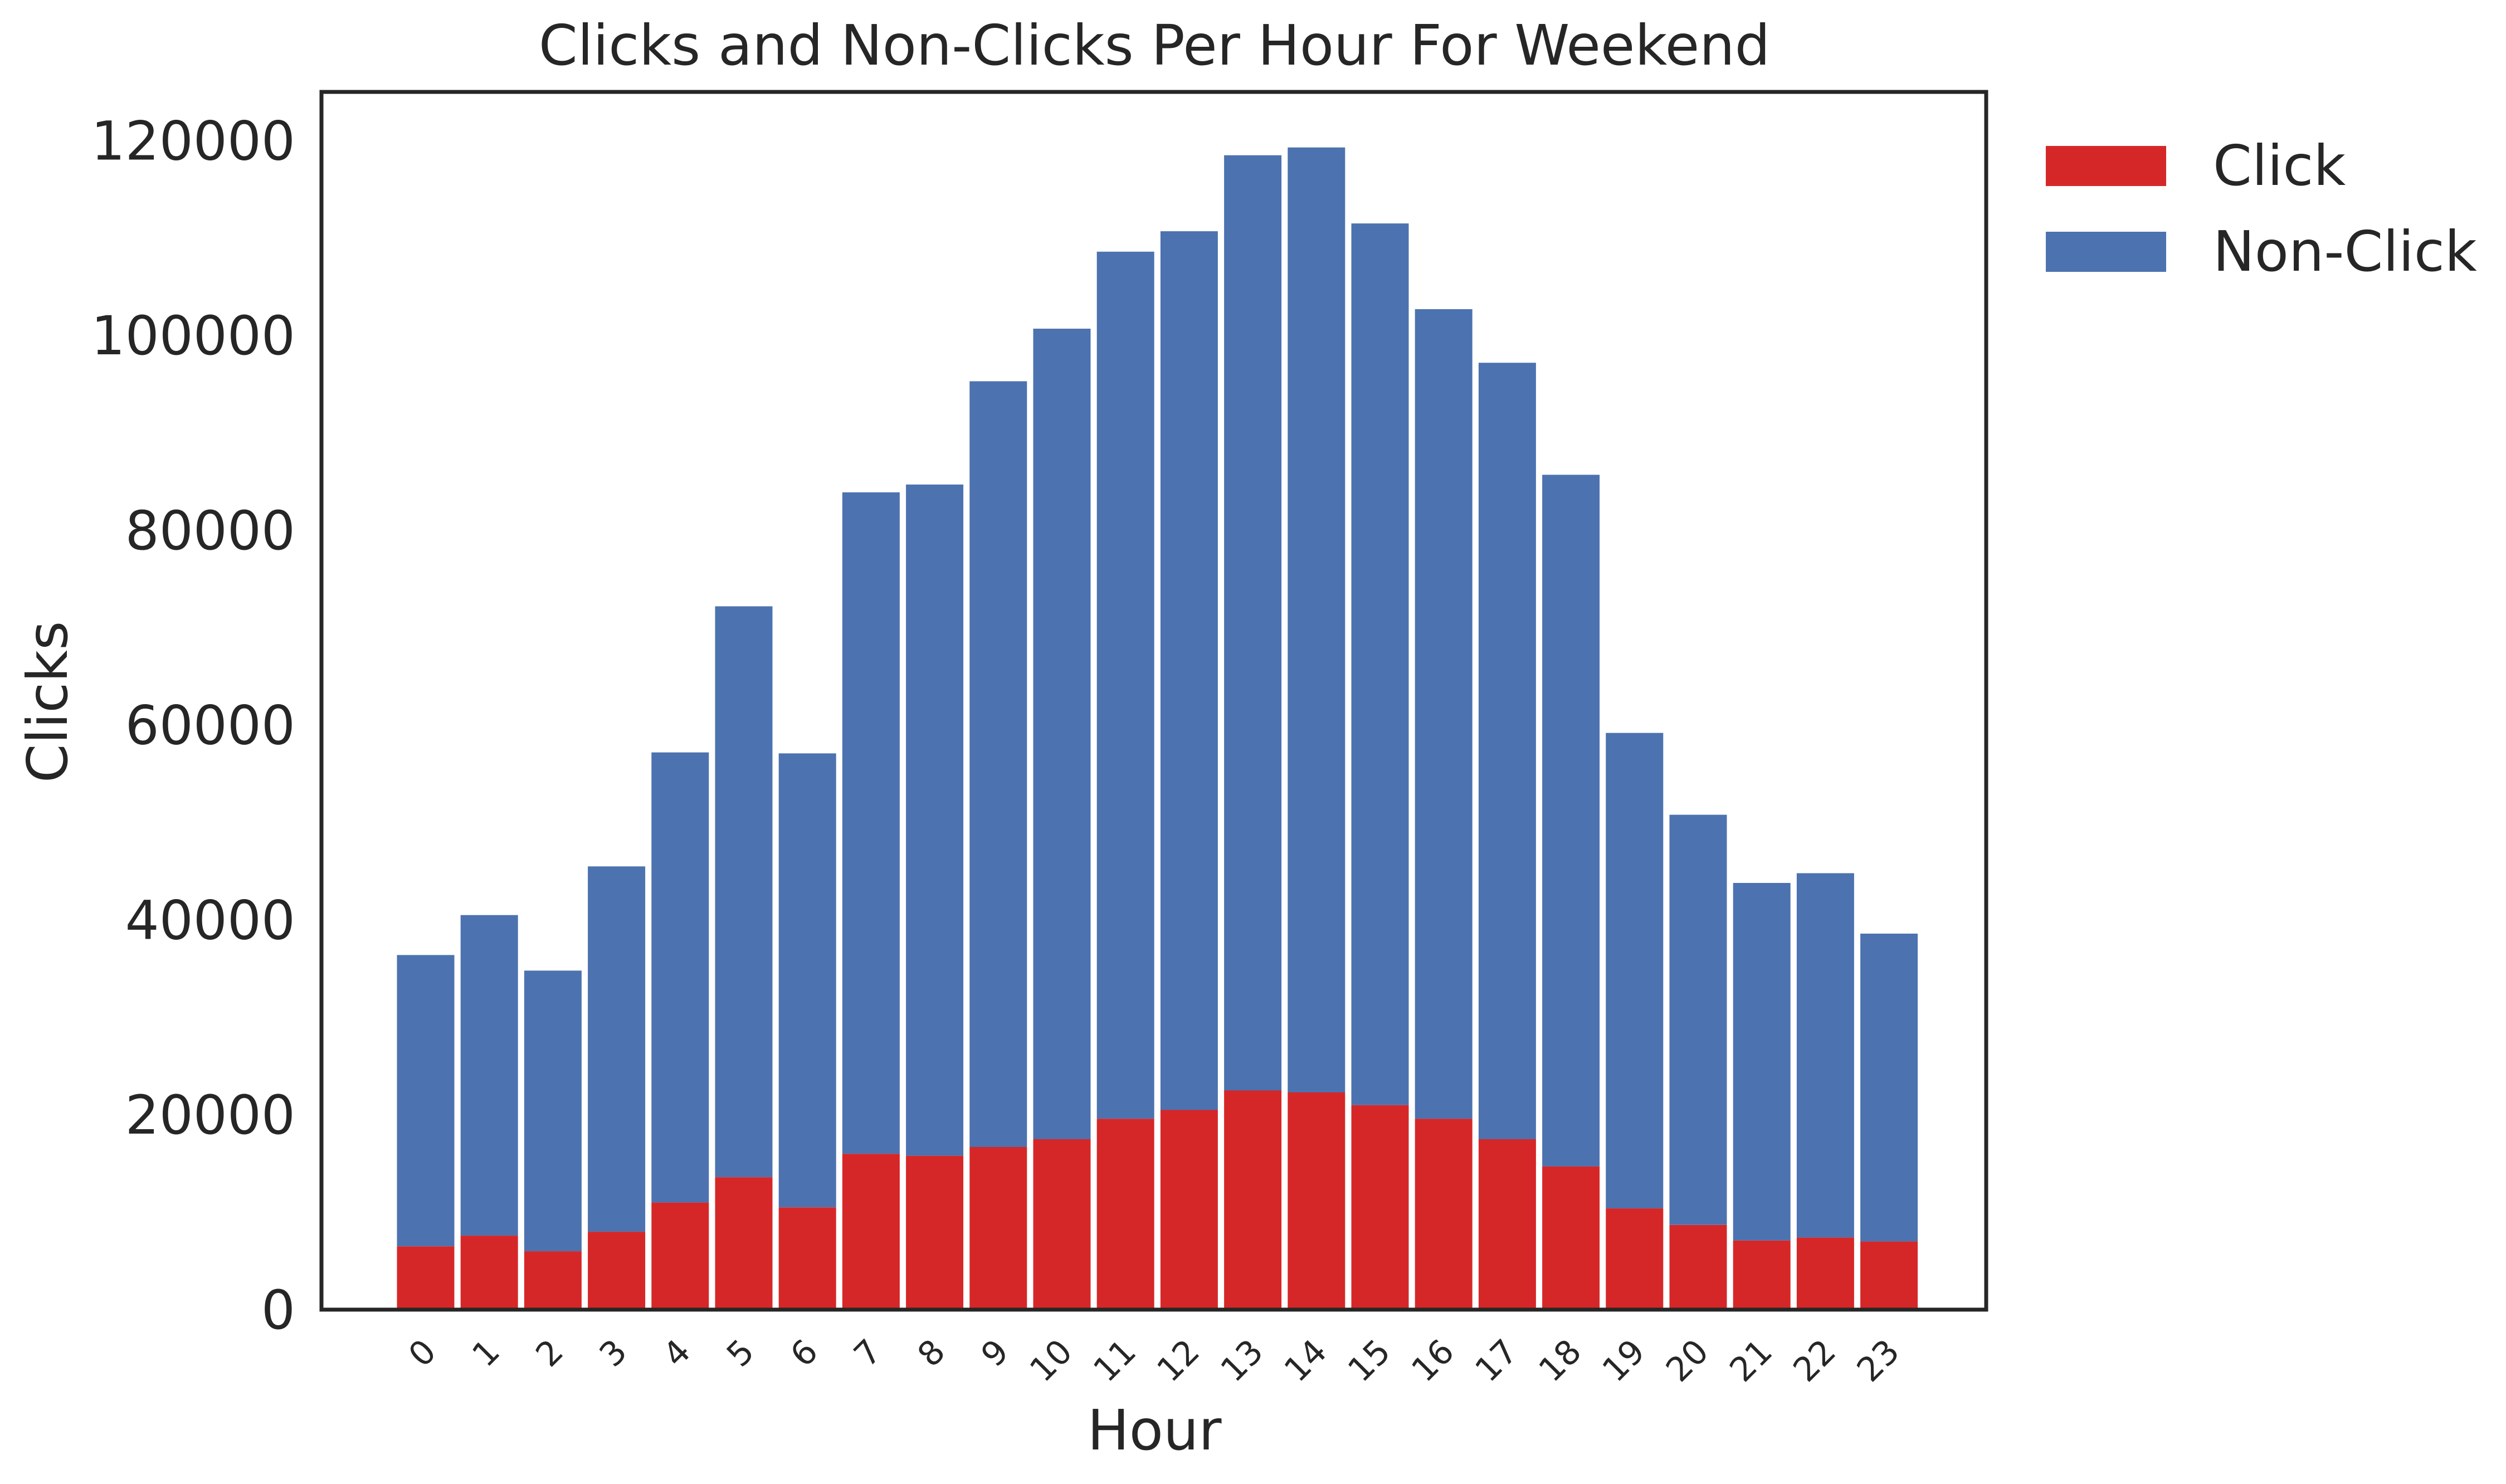 The image size is (2506, 1484). I want to click on y-tick-label: 60000, so click(210, 726).